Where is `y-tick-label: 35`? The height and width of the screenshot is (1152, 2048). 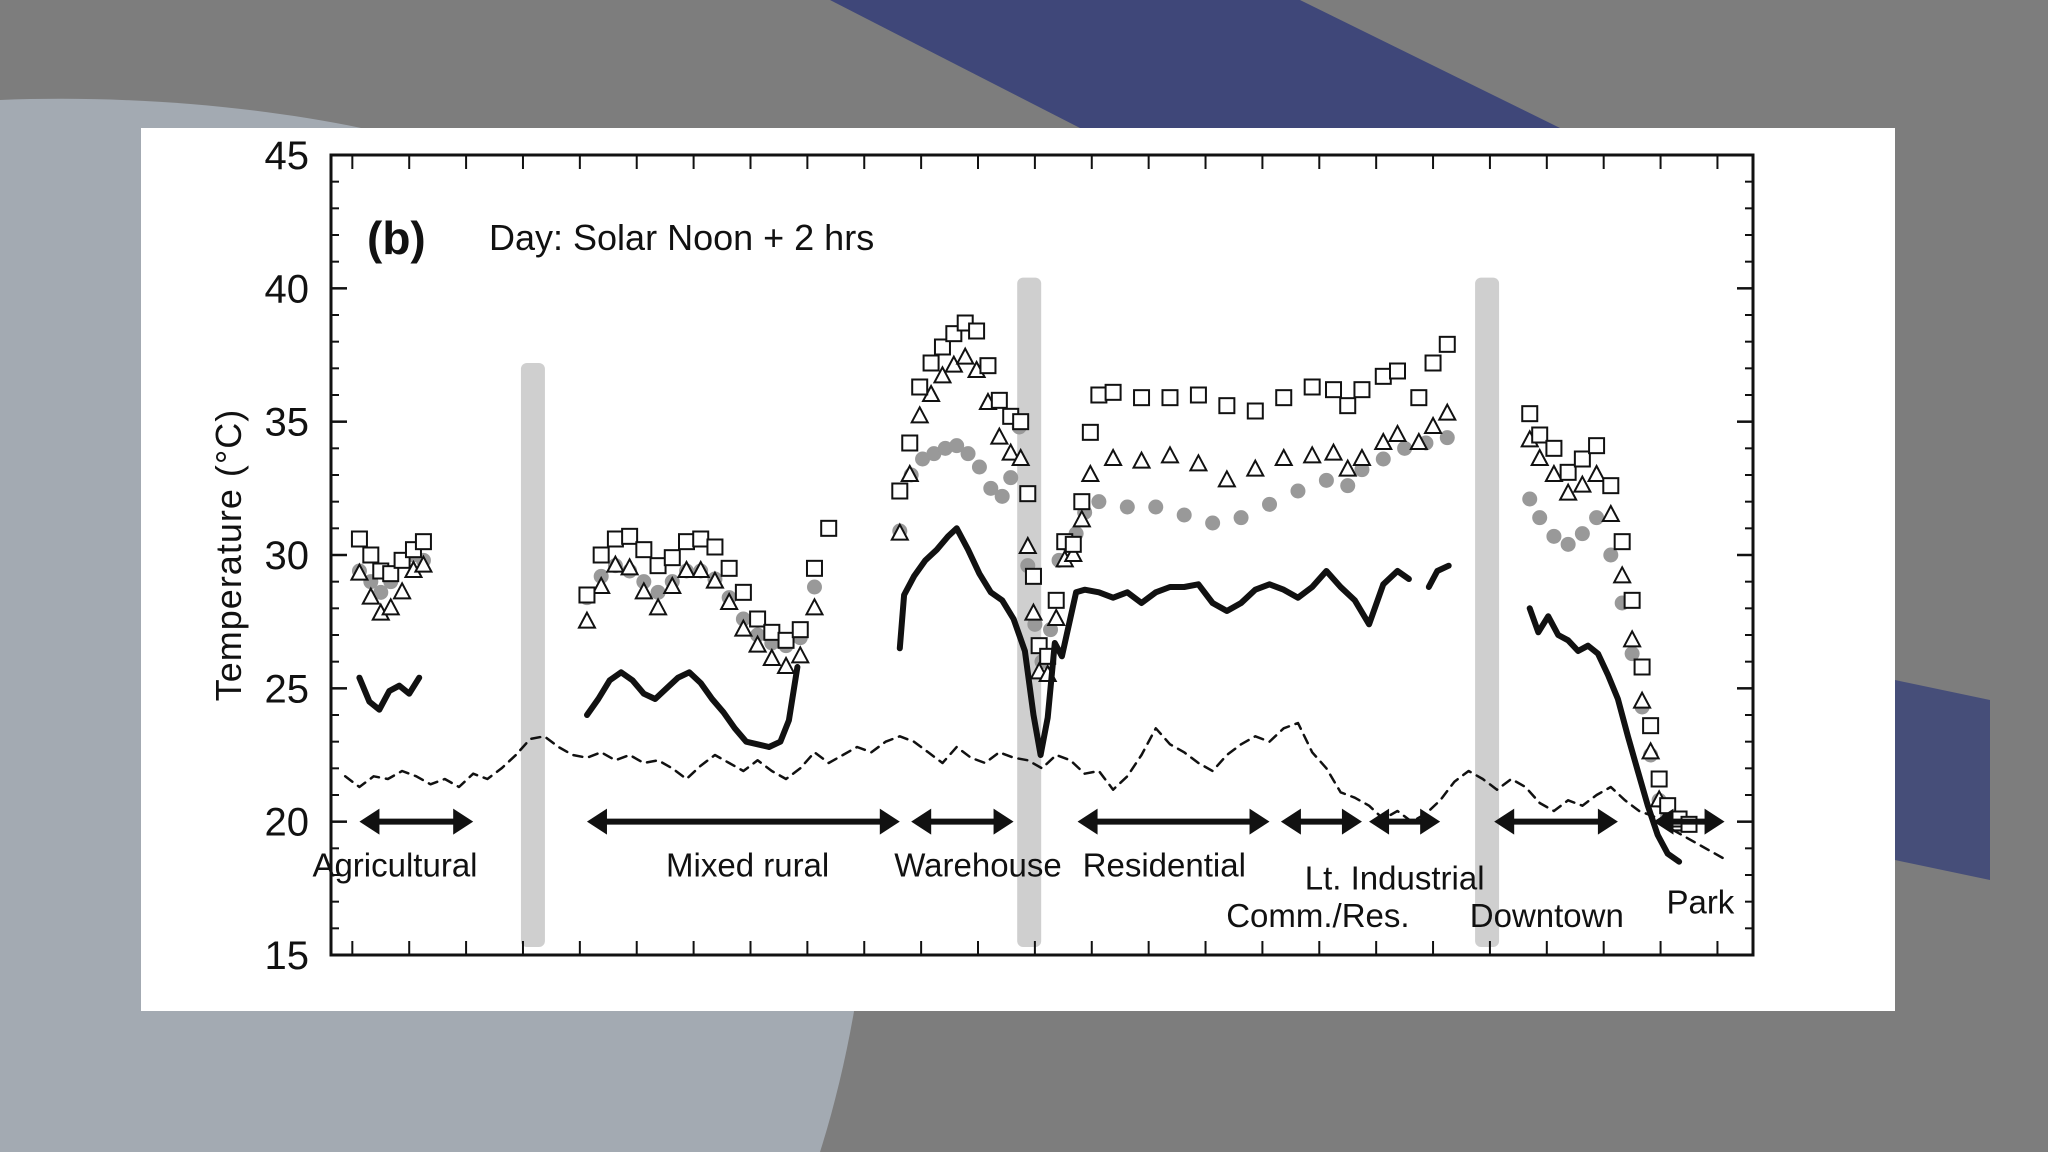
y-tick-label: 35 is located at coordinates (287, 423).